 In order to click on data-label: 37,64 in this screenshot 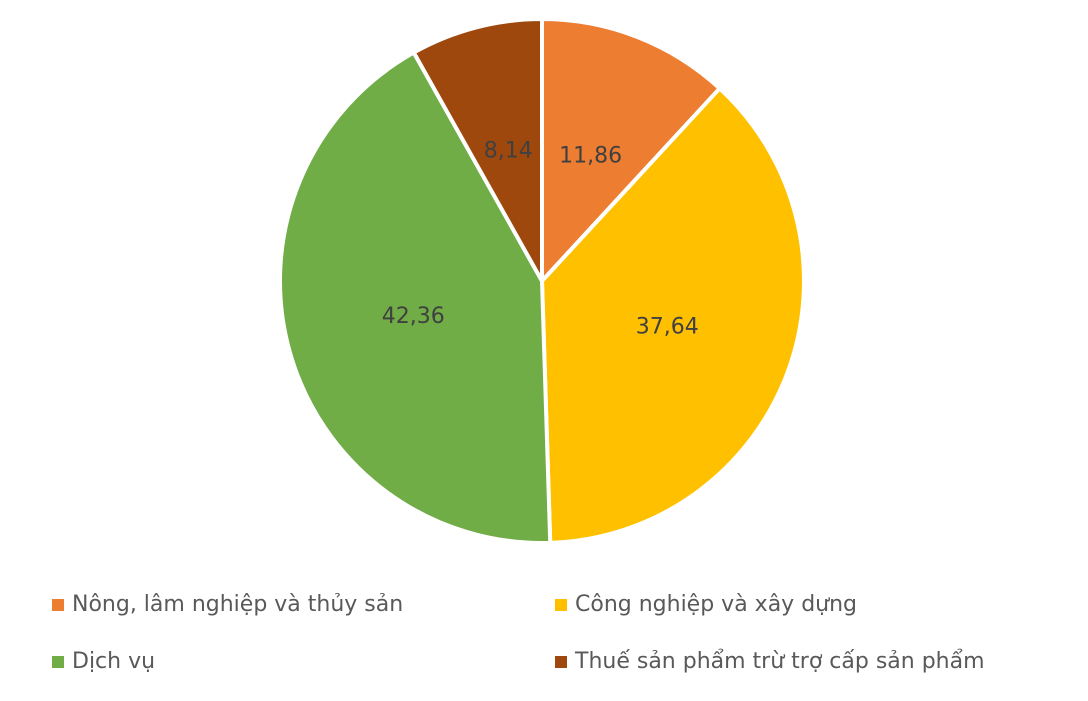, I will do `click(667, 327)`.